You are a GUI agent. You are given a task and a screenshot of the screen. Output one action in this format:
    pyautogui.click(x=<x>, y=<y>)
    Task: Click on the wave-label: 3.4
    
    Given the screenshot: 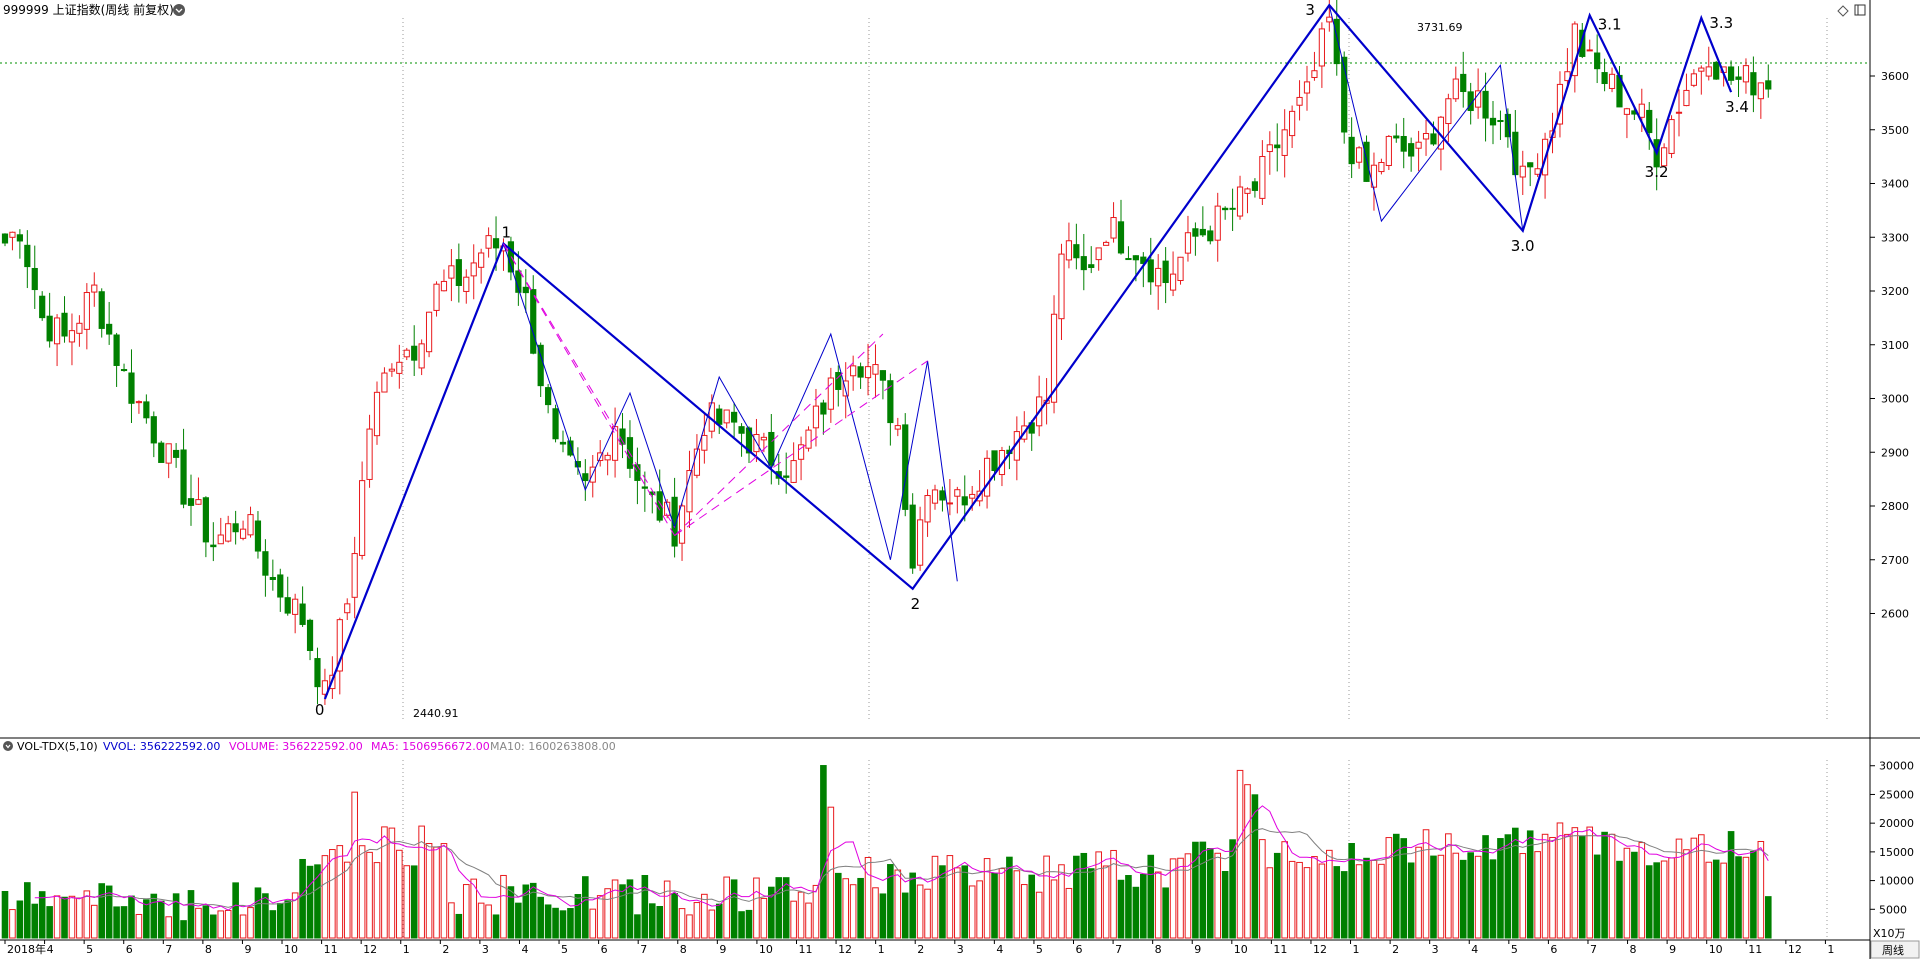 What is the action you would take?
    pyautogui.click(x=1737, y=107)
    